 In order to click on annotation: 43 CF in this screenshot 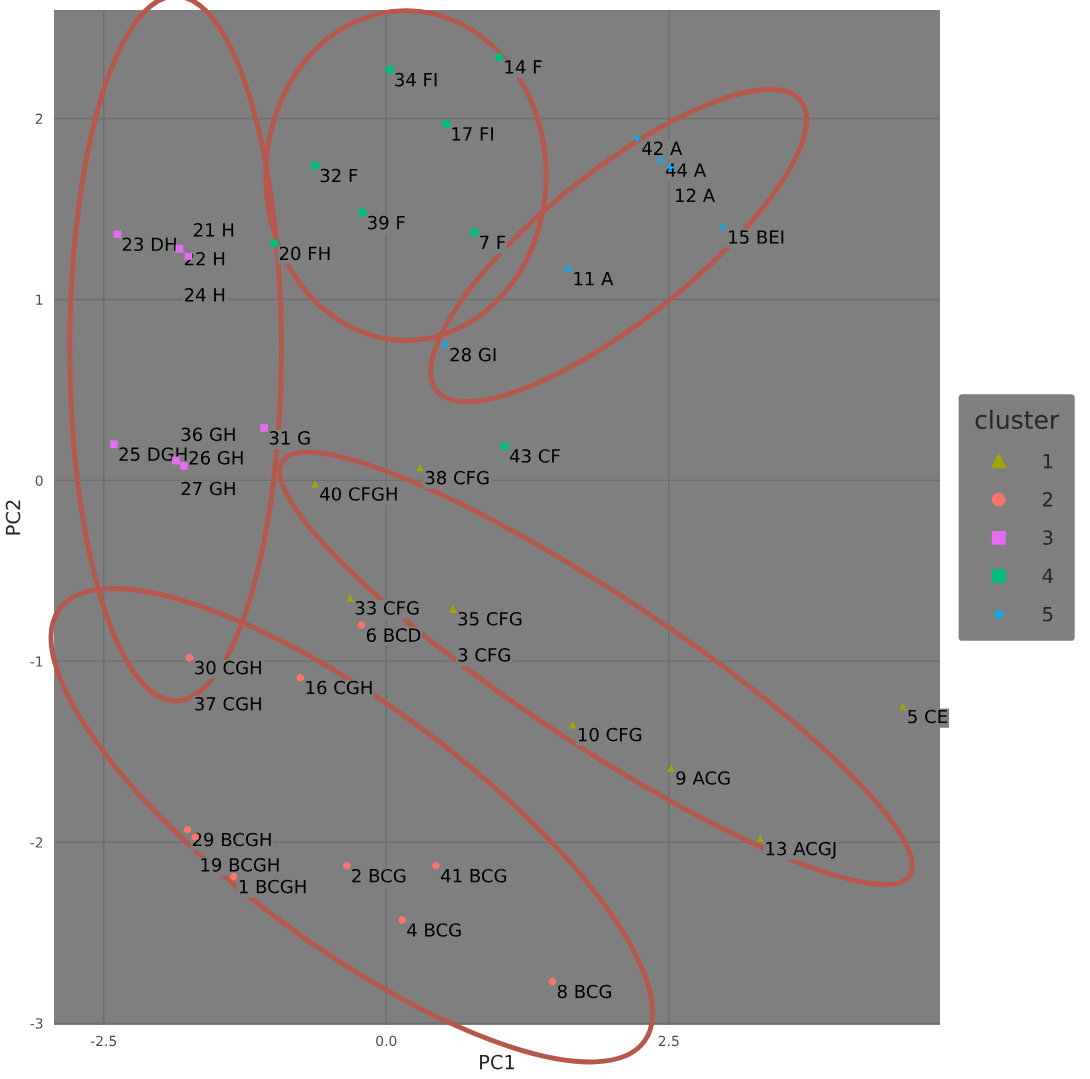, I will do `click(534, 456)`.